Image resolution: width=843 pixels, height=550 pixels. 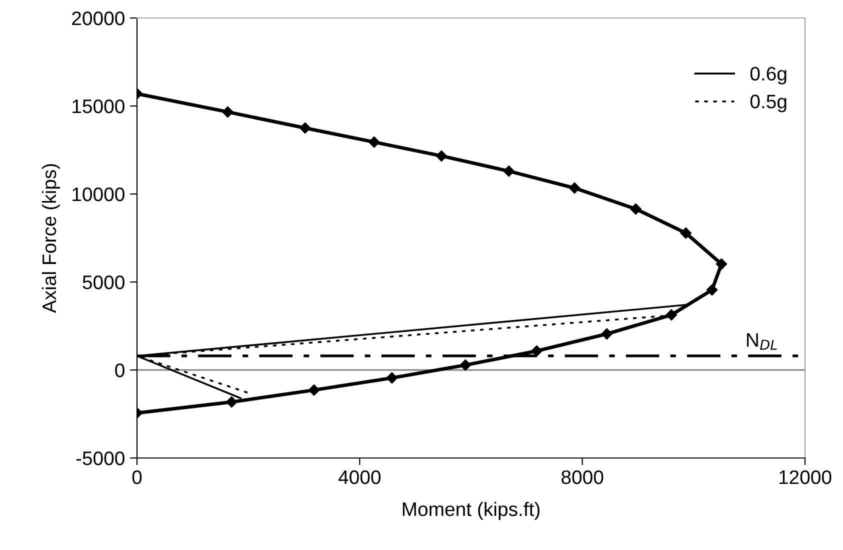 I want to click on legend-label: 0.6g, so click(x=768, y=75).